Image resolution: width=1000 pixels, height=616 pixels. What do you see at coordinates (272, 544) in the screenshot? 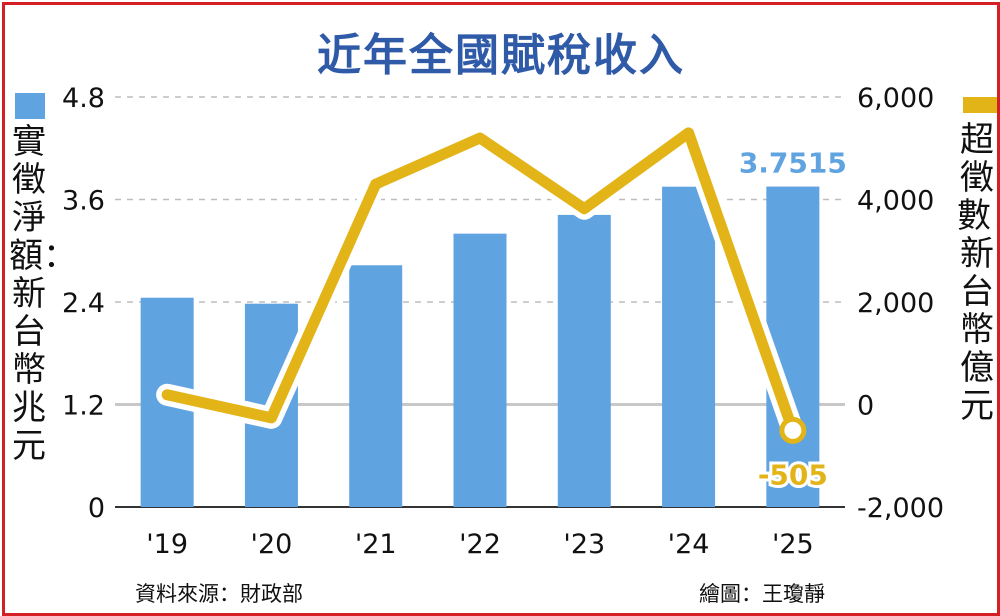
I see `x-tick-label: '20` at bounding box center [272, 544].